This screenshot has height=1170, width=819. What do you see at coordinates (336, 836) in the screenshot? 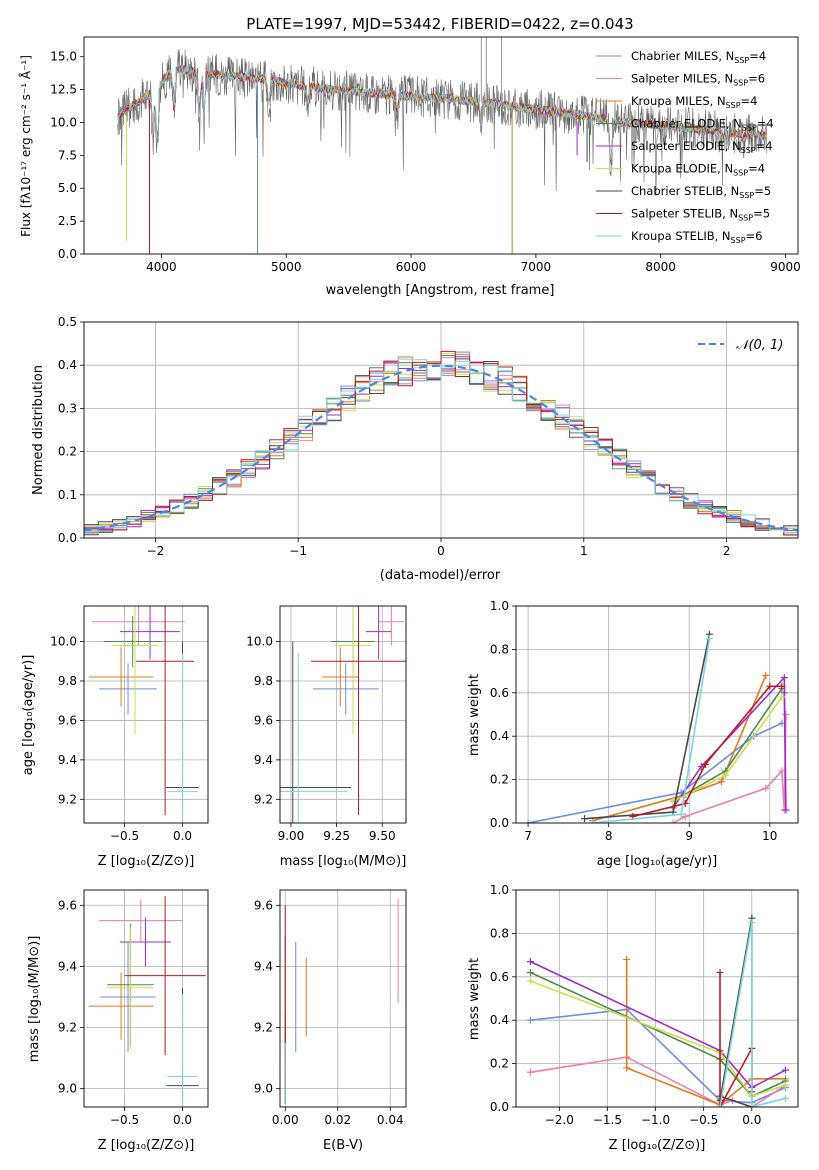
I see `x-tick-label: 9.25` at bounding box center [336, 836].